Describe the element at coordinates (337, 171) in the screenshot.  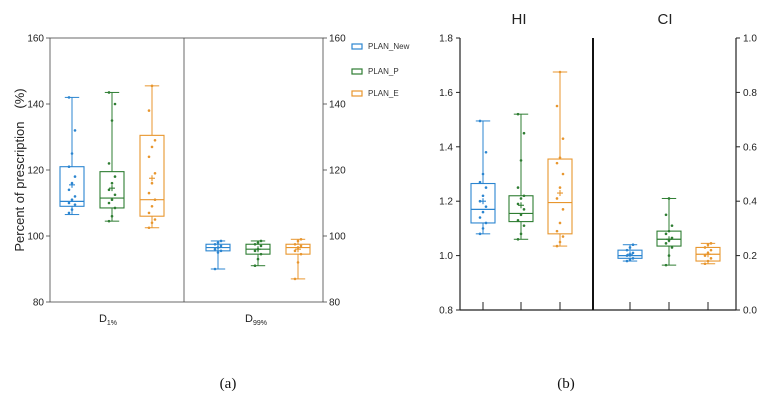
I see `right-y-tick-label-120: 120` at that location.